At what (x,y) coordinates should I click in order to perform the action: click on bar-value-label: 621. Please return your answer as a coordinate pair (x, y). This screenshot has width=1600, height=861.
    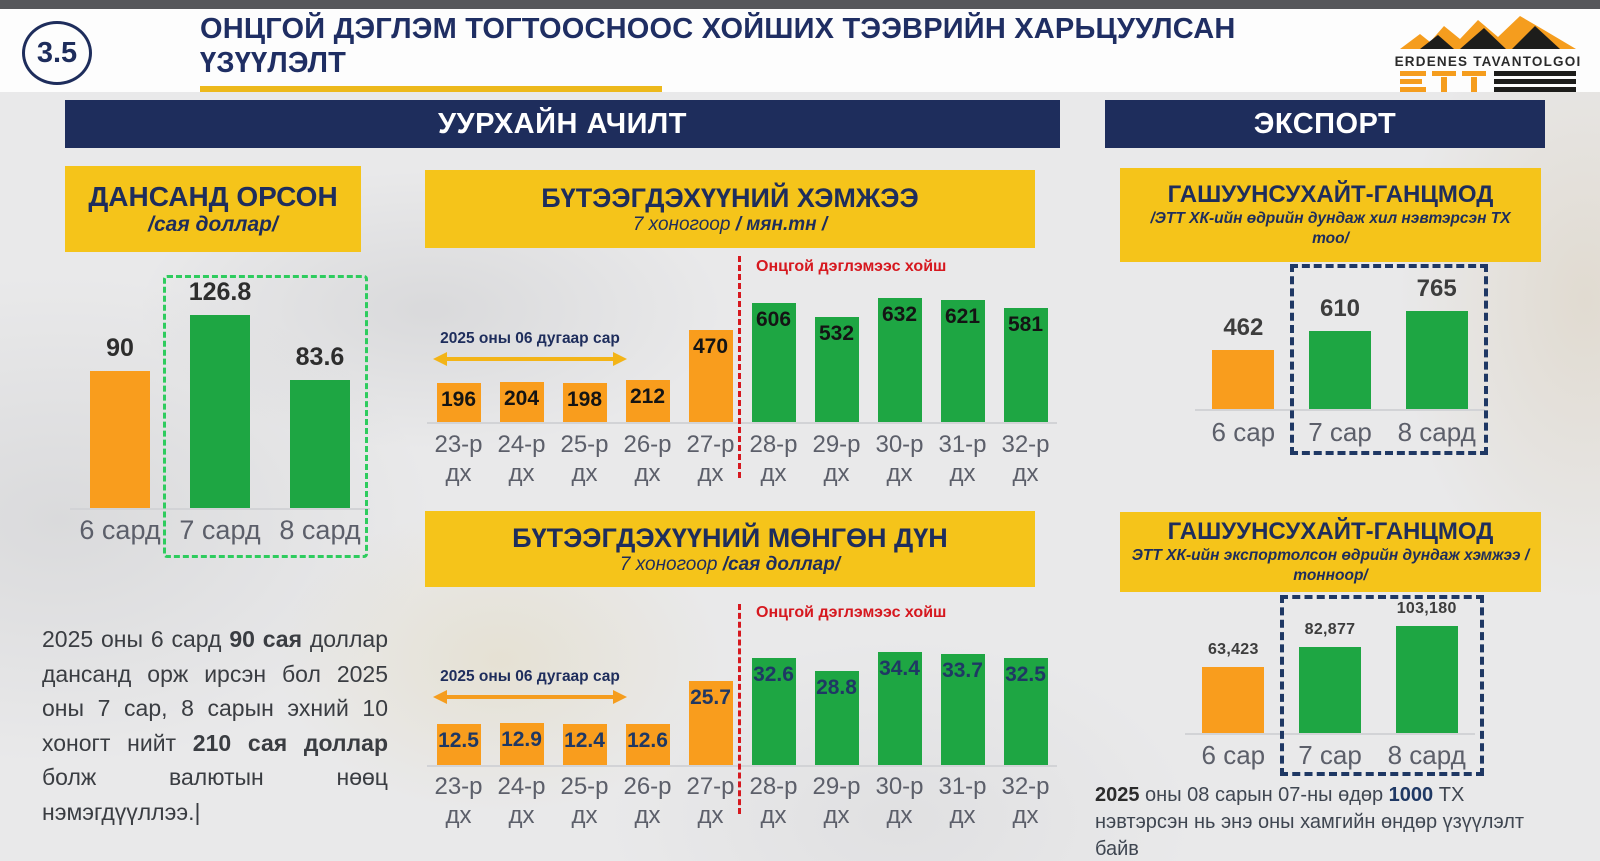
    Looking at the image, I should click on (962, 316).